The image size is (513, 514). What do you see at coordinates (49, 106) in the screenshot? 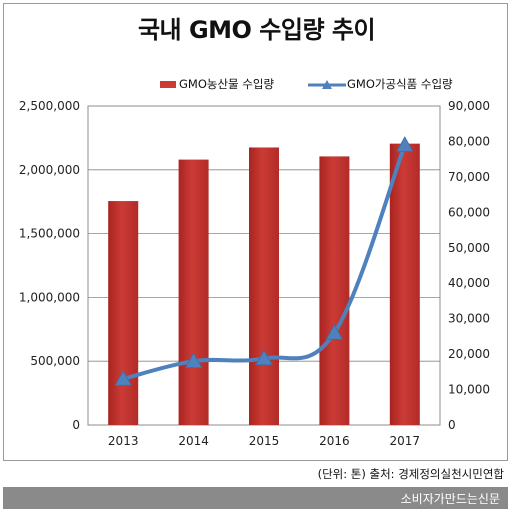
I see `y-left-tick-label: 2,500,000` at bounding box center [49, 106].